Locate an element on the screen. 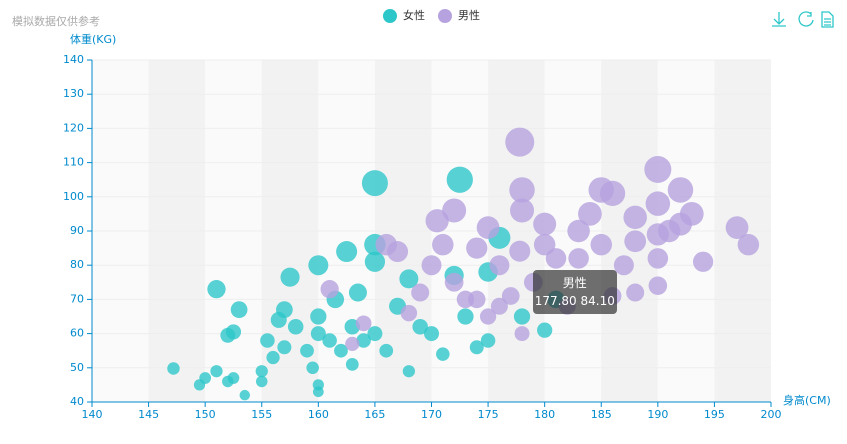  y-tick-label: 40 is located at coordinates (77, 401).